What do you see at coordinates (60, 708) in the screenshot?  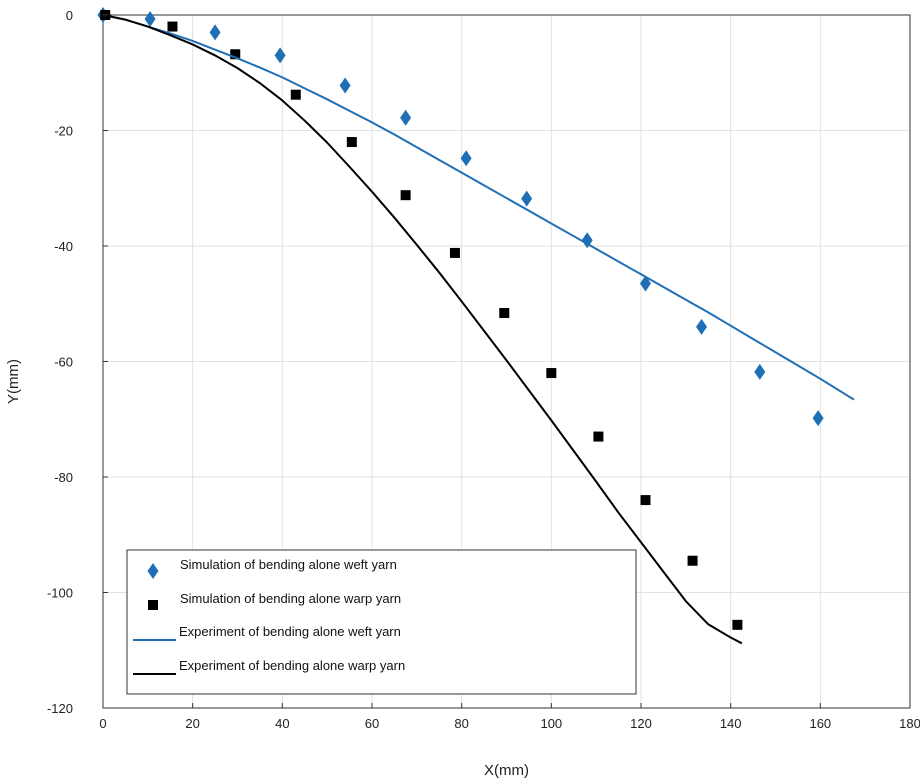 I see `y-tick-label: -120` at bounding box center [60, 708].